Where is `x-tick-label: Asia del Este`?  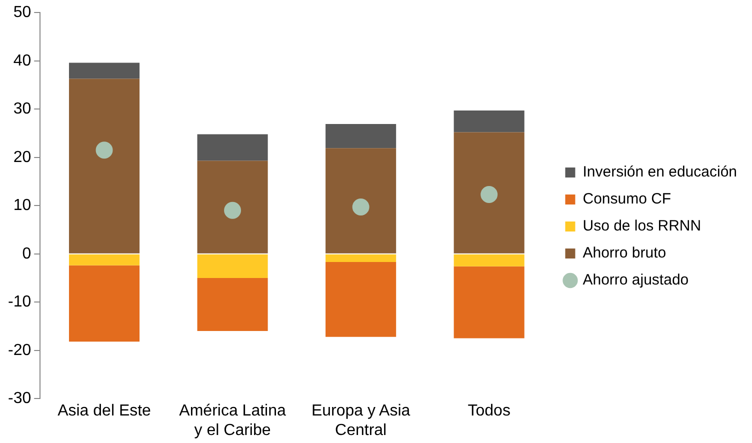 x-tick-label: Asia del Este is located at coordinates (105, 411).